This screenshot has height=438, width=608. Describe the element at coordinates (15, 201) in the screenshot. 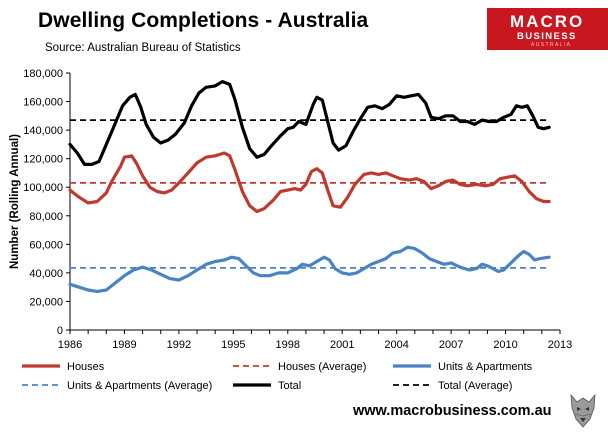

I see `y-axis-label: Number (Rolling Annual)` at that location.